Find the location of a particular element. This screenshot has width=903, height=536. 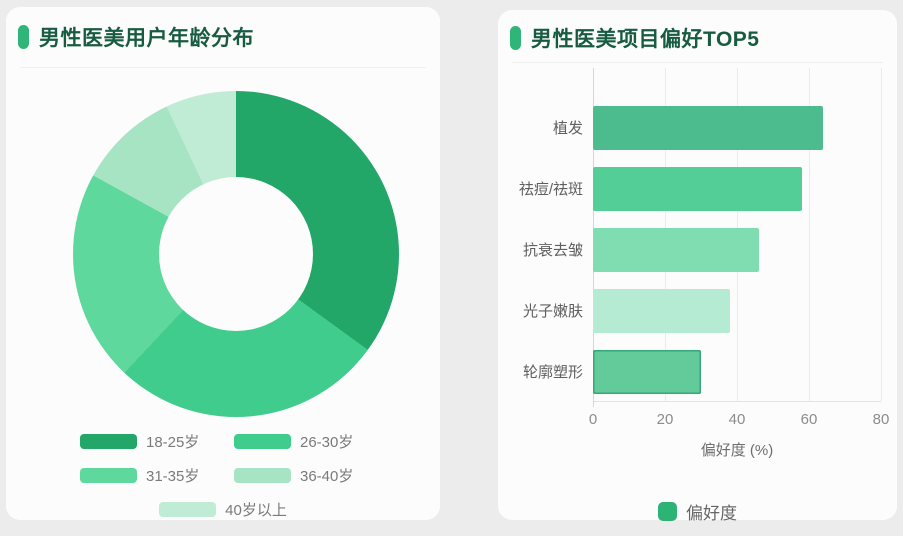

bar-row: 光子嫩肤 is located at coordinates (689, 310).